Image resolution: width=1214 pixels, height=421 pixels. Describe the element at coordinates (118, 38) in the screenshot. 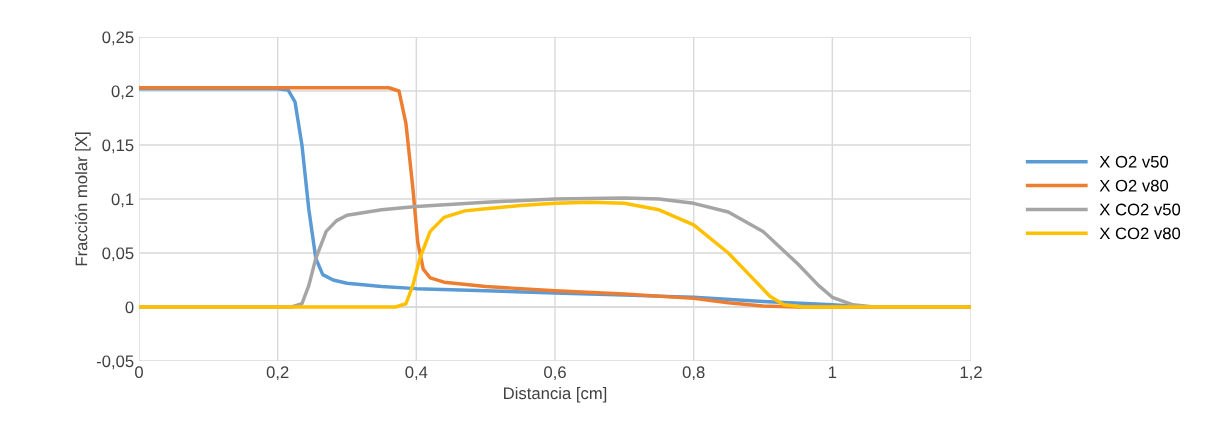

I see `y-tick-label: 0,25` at that location.